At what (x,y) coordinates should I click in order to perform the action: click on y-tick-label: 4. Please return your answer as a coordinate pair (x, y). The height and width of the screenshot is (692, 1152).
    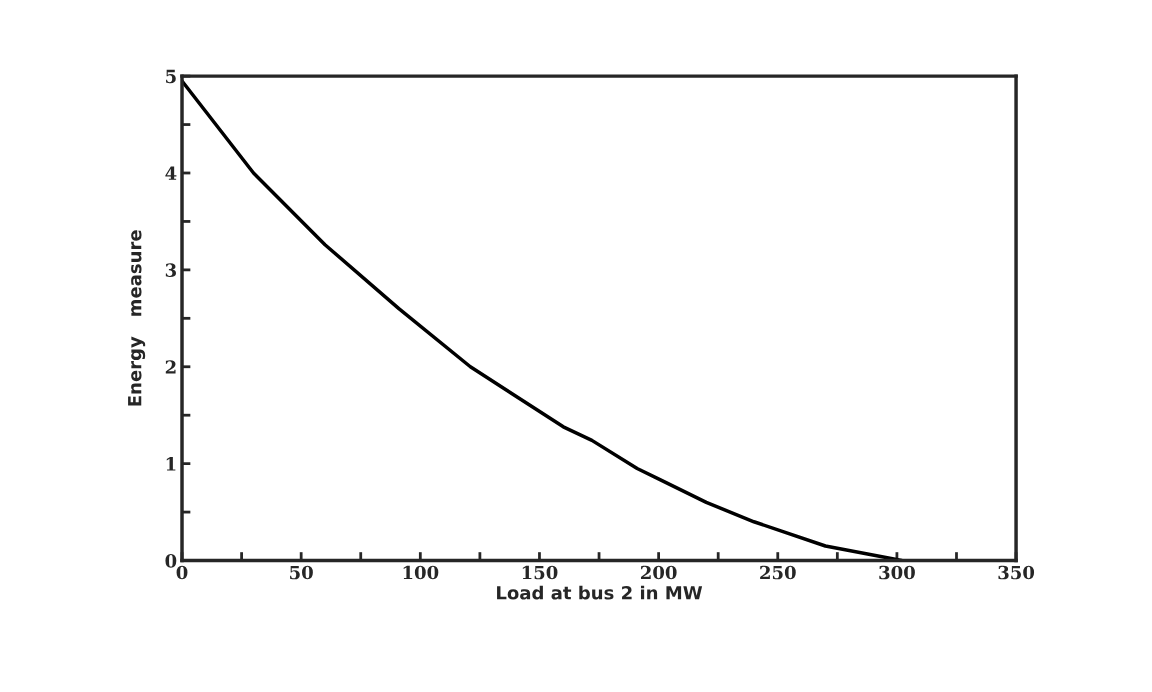
    Looking at the image, I should click on (171, 173).